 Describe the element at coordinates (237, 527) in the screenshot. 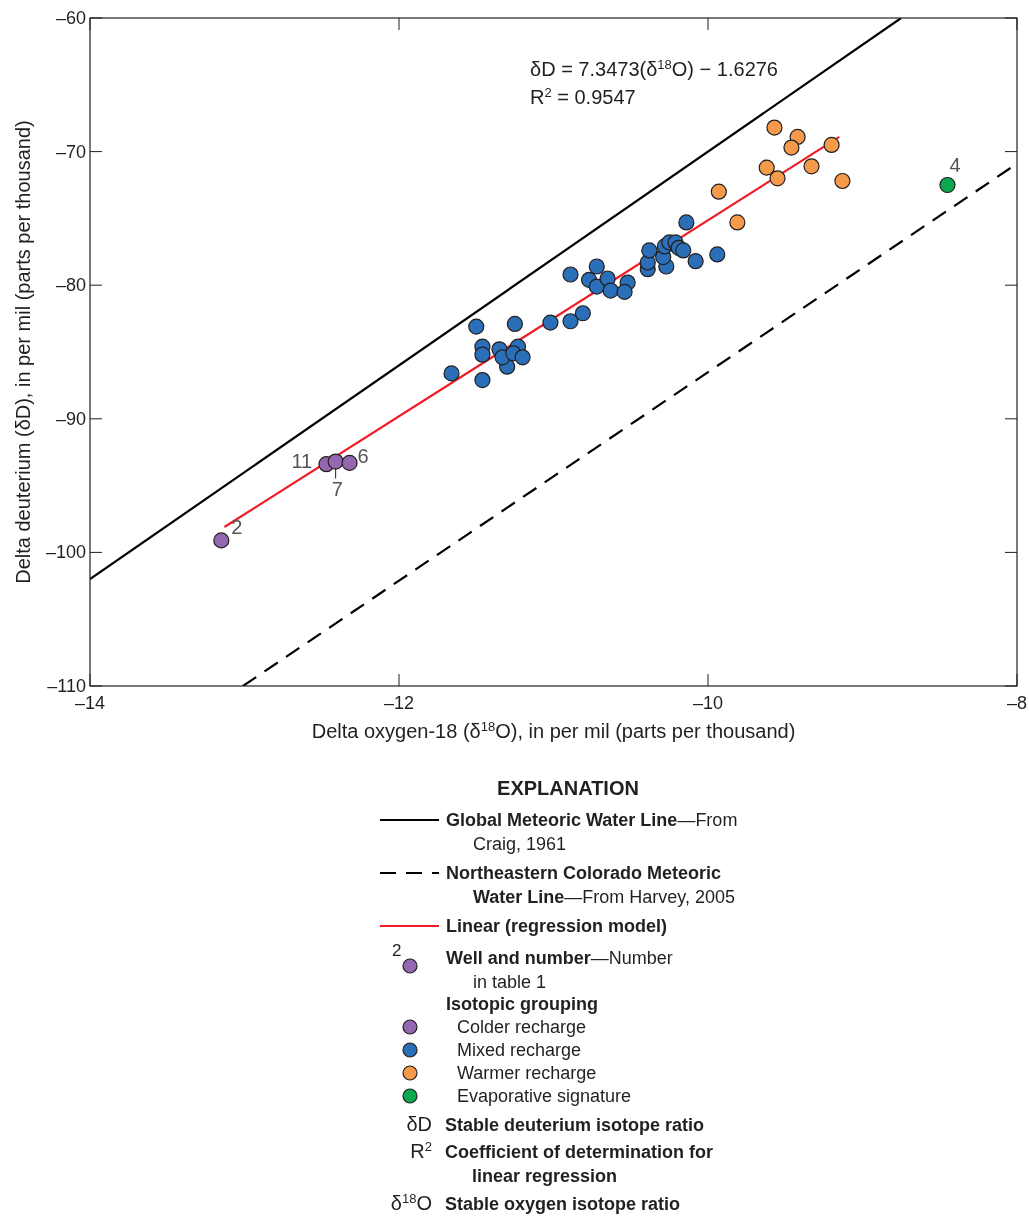

I see `annotation: 2` at that location.